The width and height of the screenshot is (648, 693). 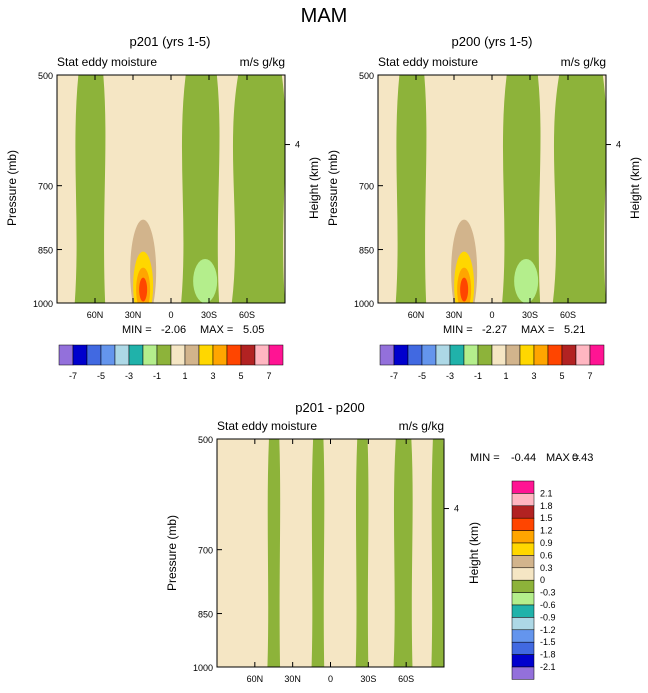 What do you see at coordinates (505, 376) in the screenshot?
I see `colorbar-label: 1` at bounding box center [505, 376].